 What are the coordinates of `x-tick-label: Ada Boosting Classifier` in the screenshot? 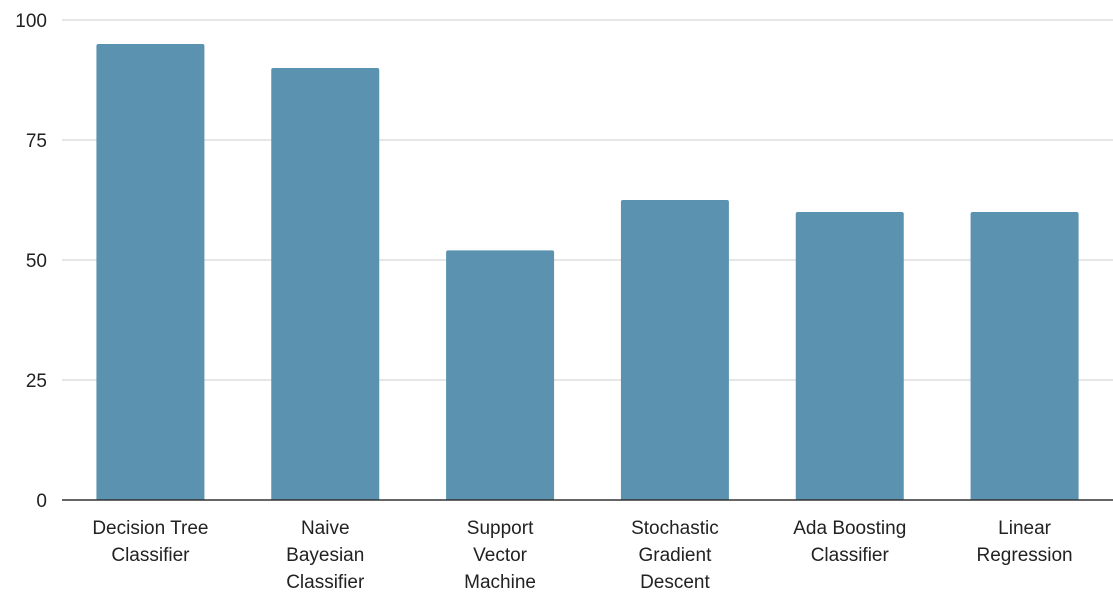 It's located at (849, 542).